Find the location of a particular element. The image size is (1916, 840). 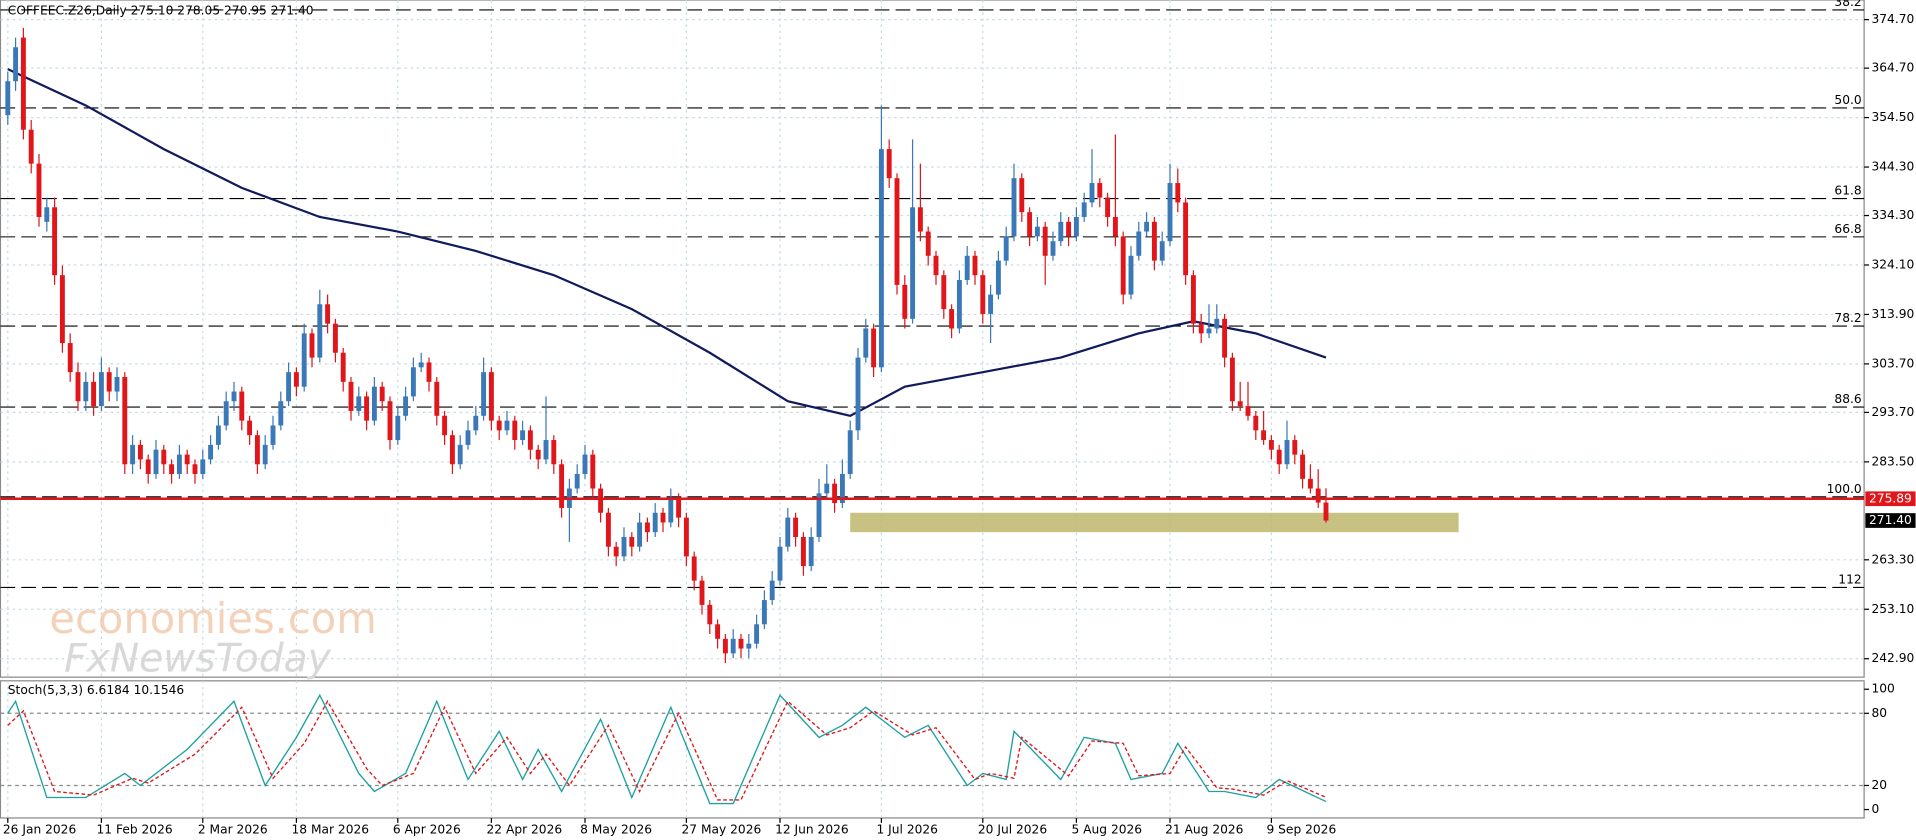

y-tick-label: 293.70 is located at coordinates (1892, 412).